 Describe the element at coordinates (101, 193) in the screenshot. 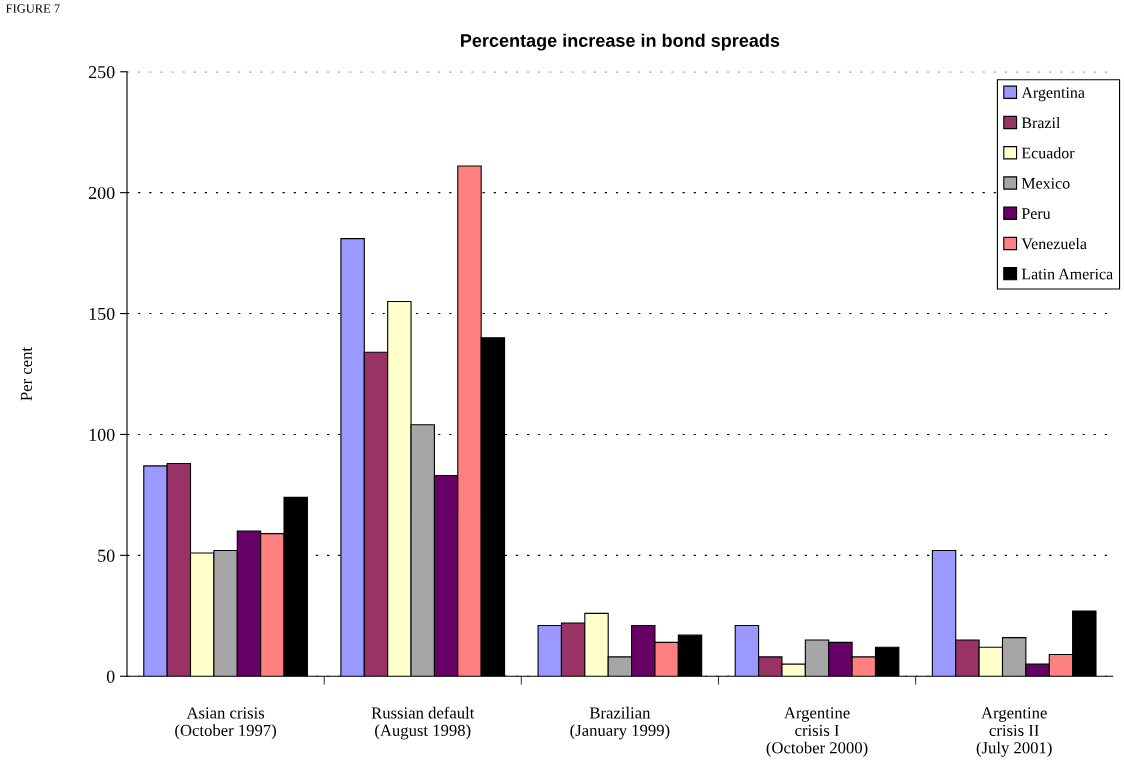

I see `y-tick-label: 200` at that location.